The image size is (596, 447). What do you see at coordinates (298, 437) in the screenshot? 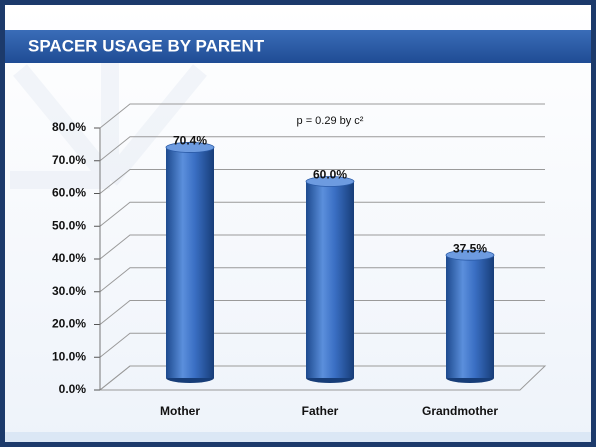
I see `footer-band` at bounding box center [298, 437].